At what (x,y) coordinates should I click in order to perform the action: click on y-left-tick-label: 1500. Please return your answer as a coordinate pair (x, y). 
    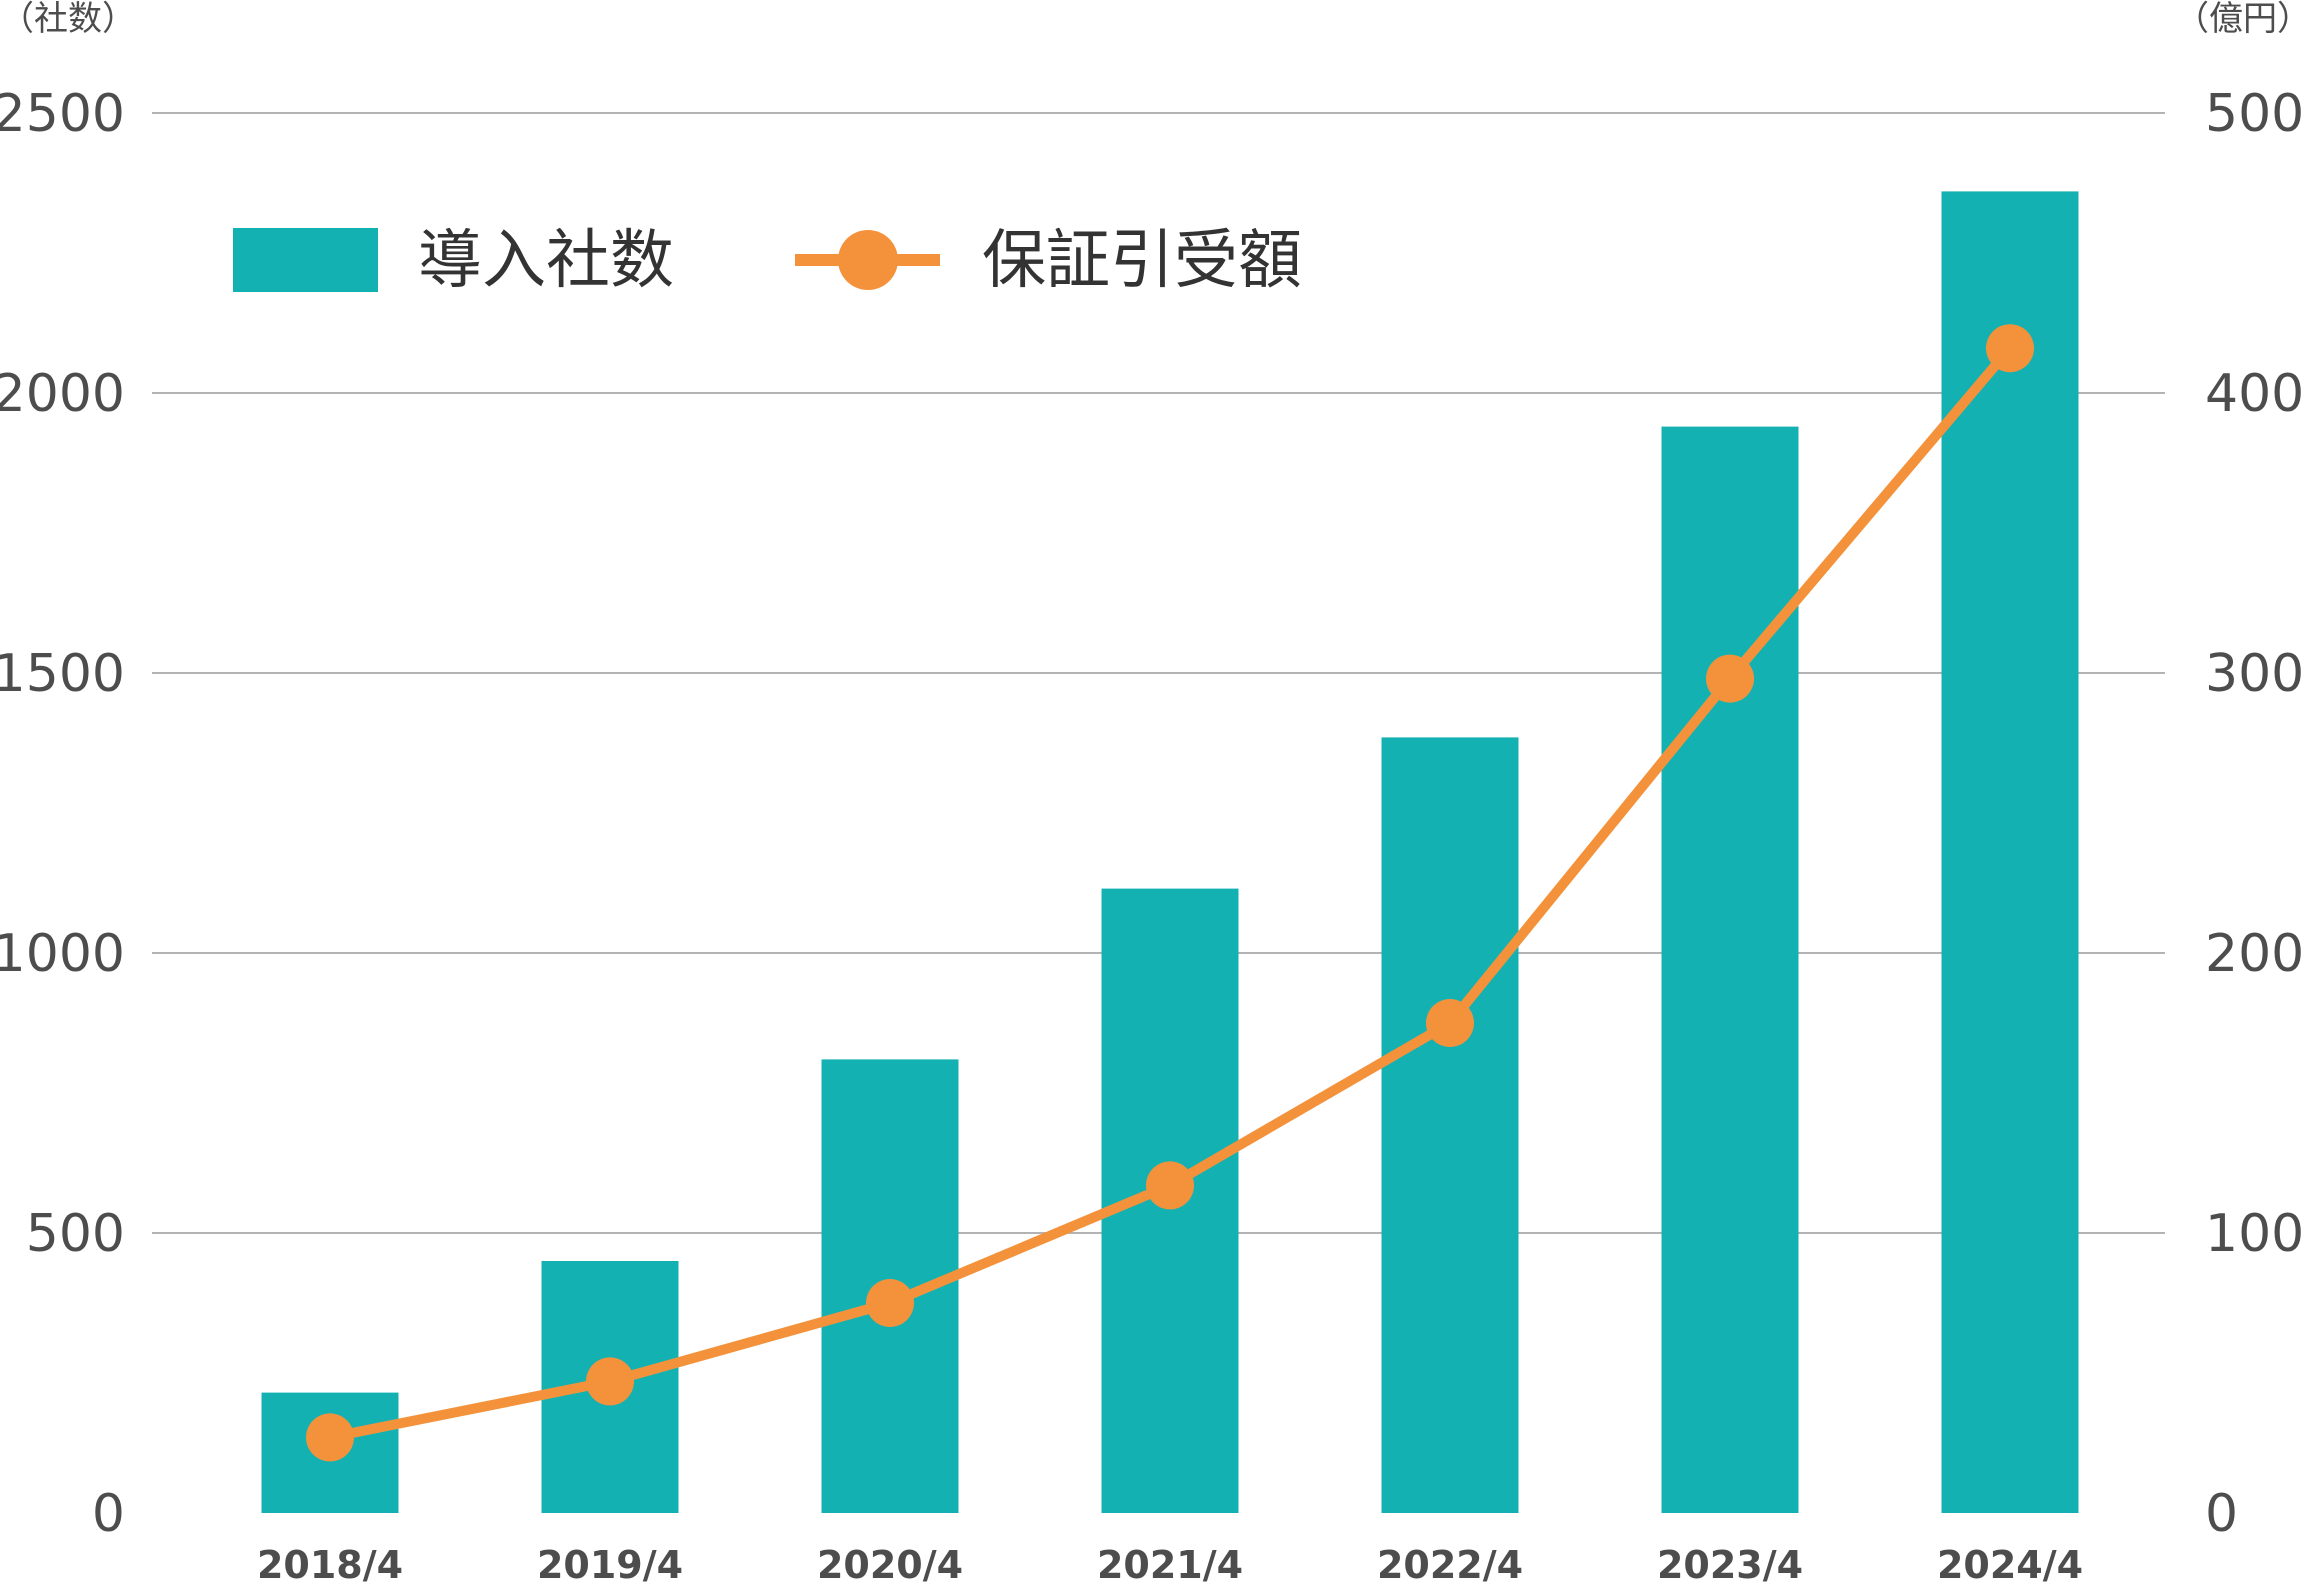
    Looking at the image, I should click on (62, 674).